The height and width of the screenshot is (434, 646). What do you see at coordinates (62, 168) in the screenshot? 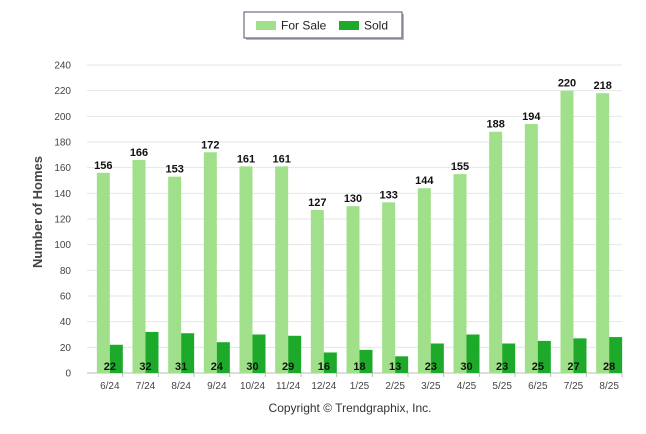
I see `y-tick-label: 160` at bounding box center [62, 168].